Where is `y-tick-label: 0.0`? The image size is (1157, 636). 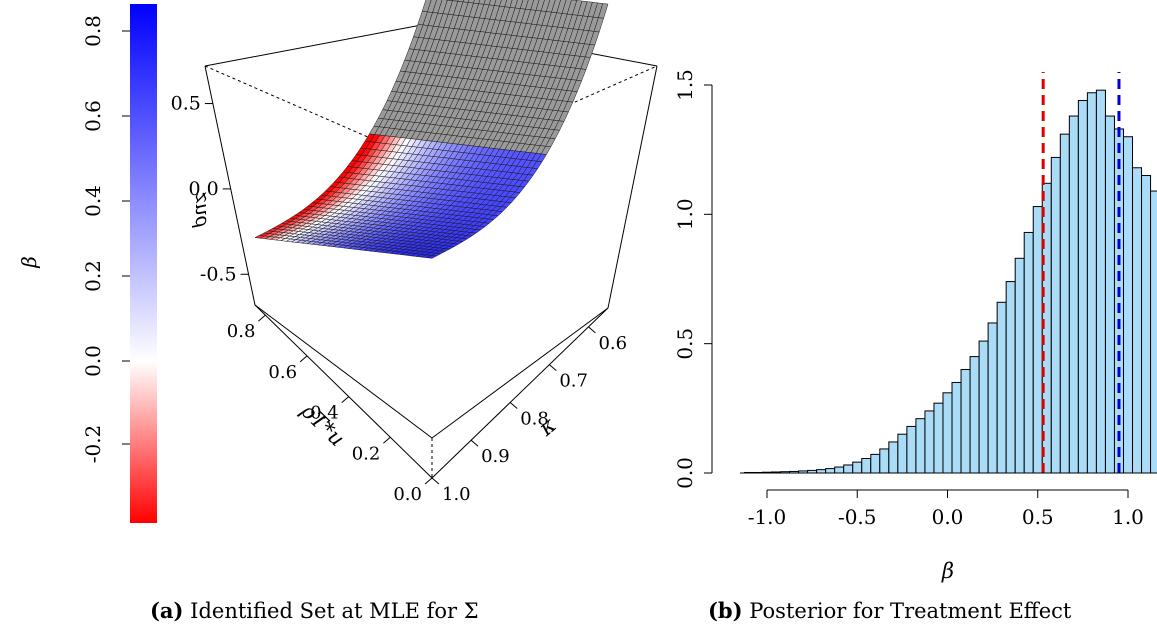 y-tick-label: 0.0 is located at coordinates (685, 473).